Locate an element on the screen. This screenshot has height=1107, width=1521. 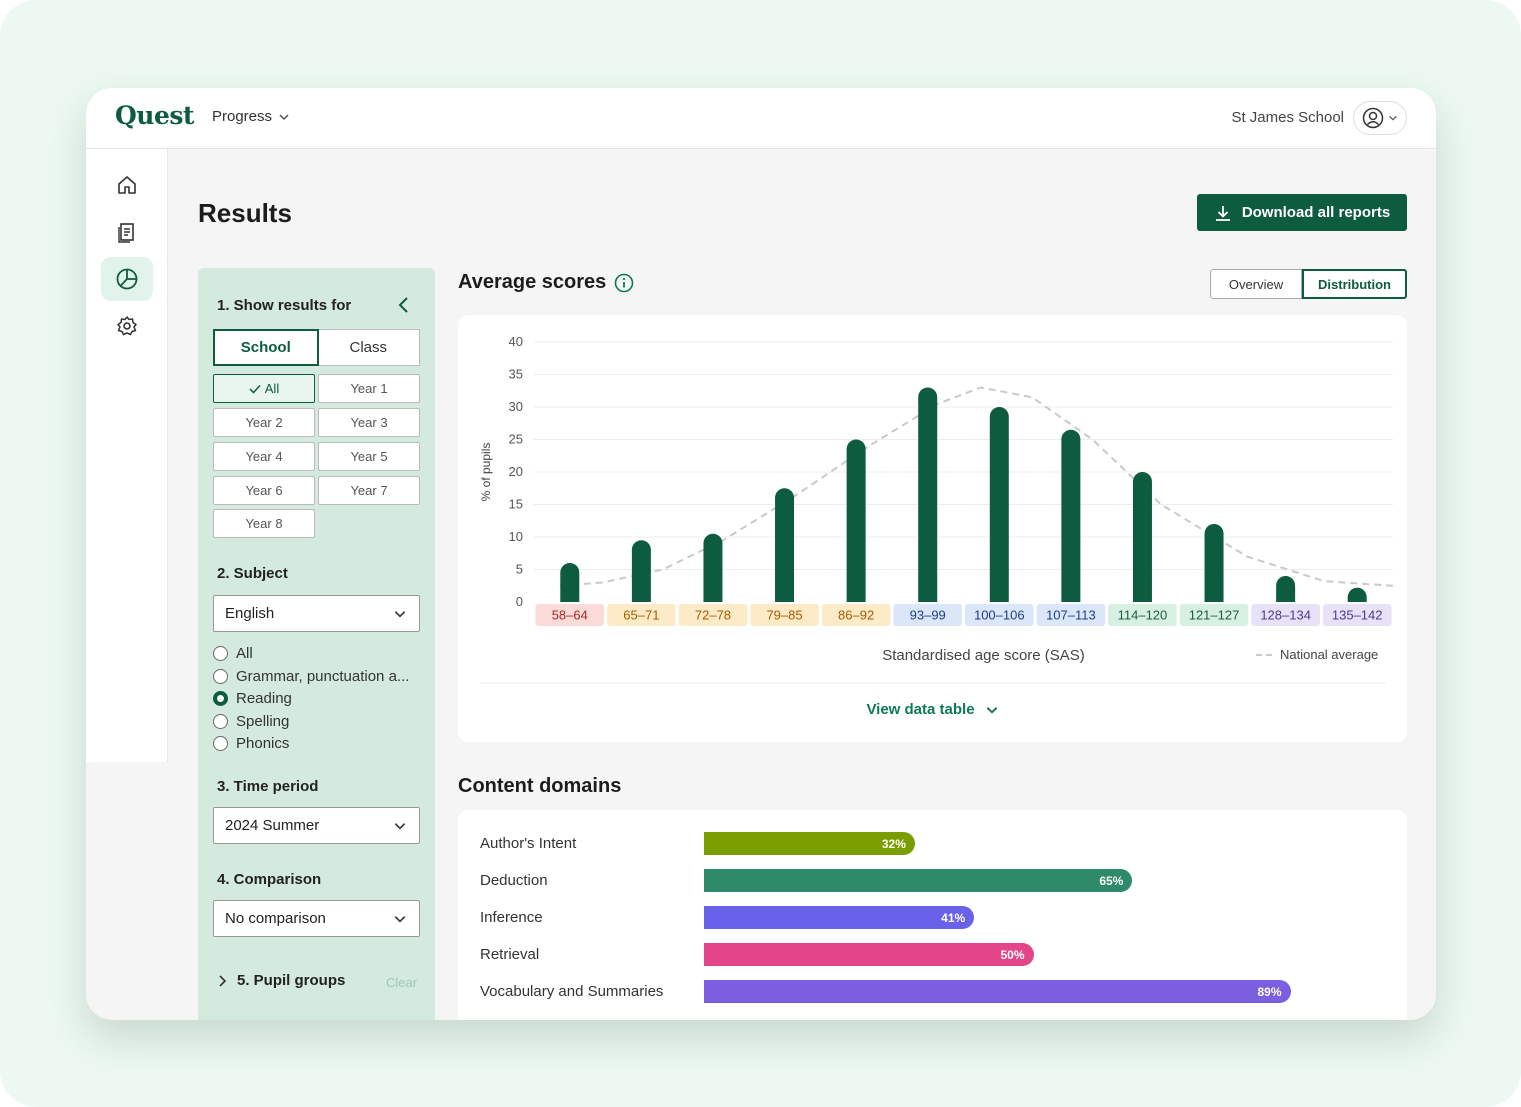
year-chip-7: Year 7 is located at coordinates (369, 490).